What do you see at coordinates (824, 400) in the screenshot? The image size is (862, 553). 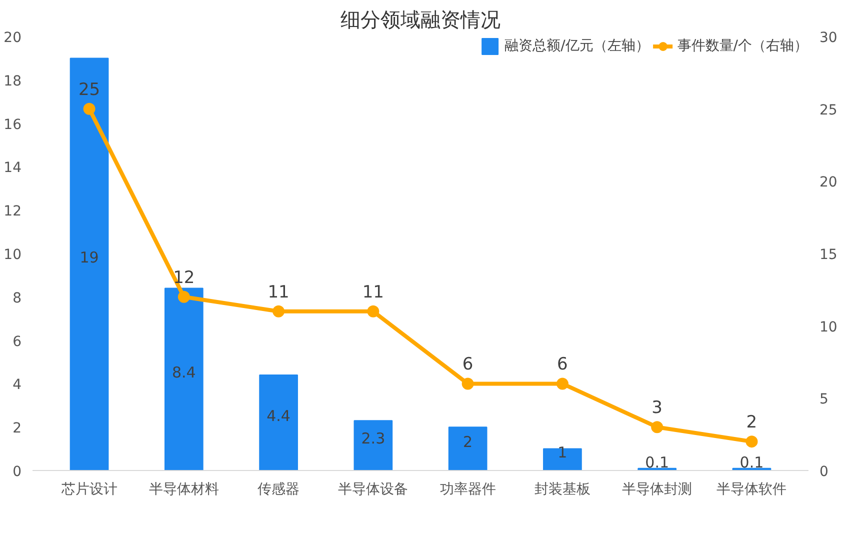 I see `y2-tick-label: 5` at bounding box center [824, 400].